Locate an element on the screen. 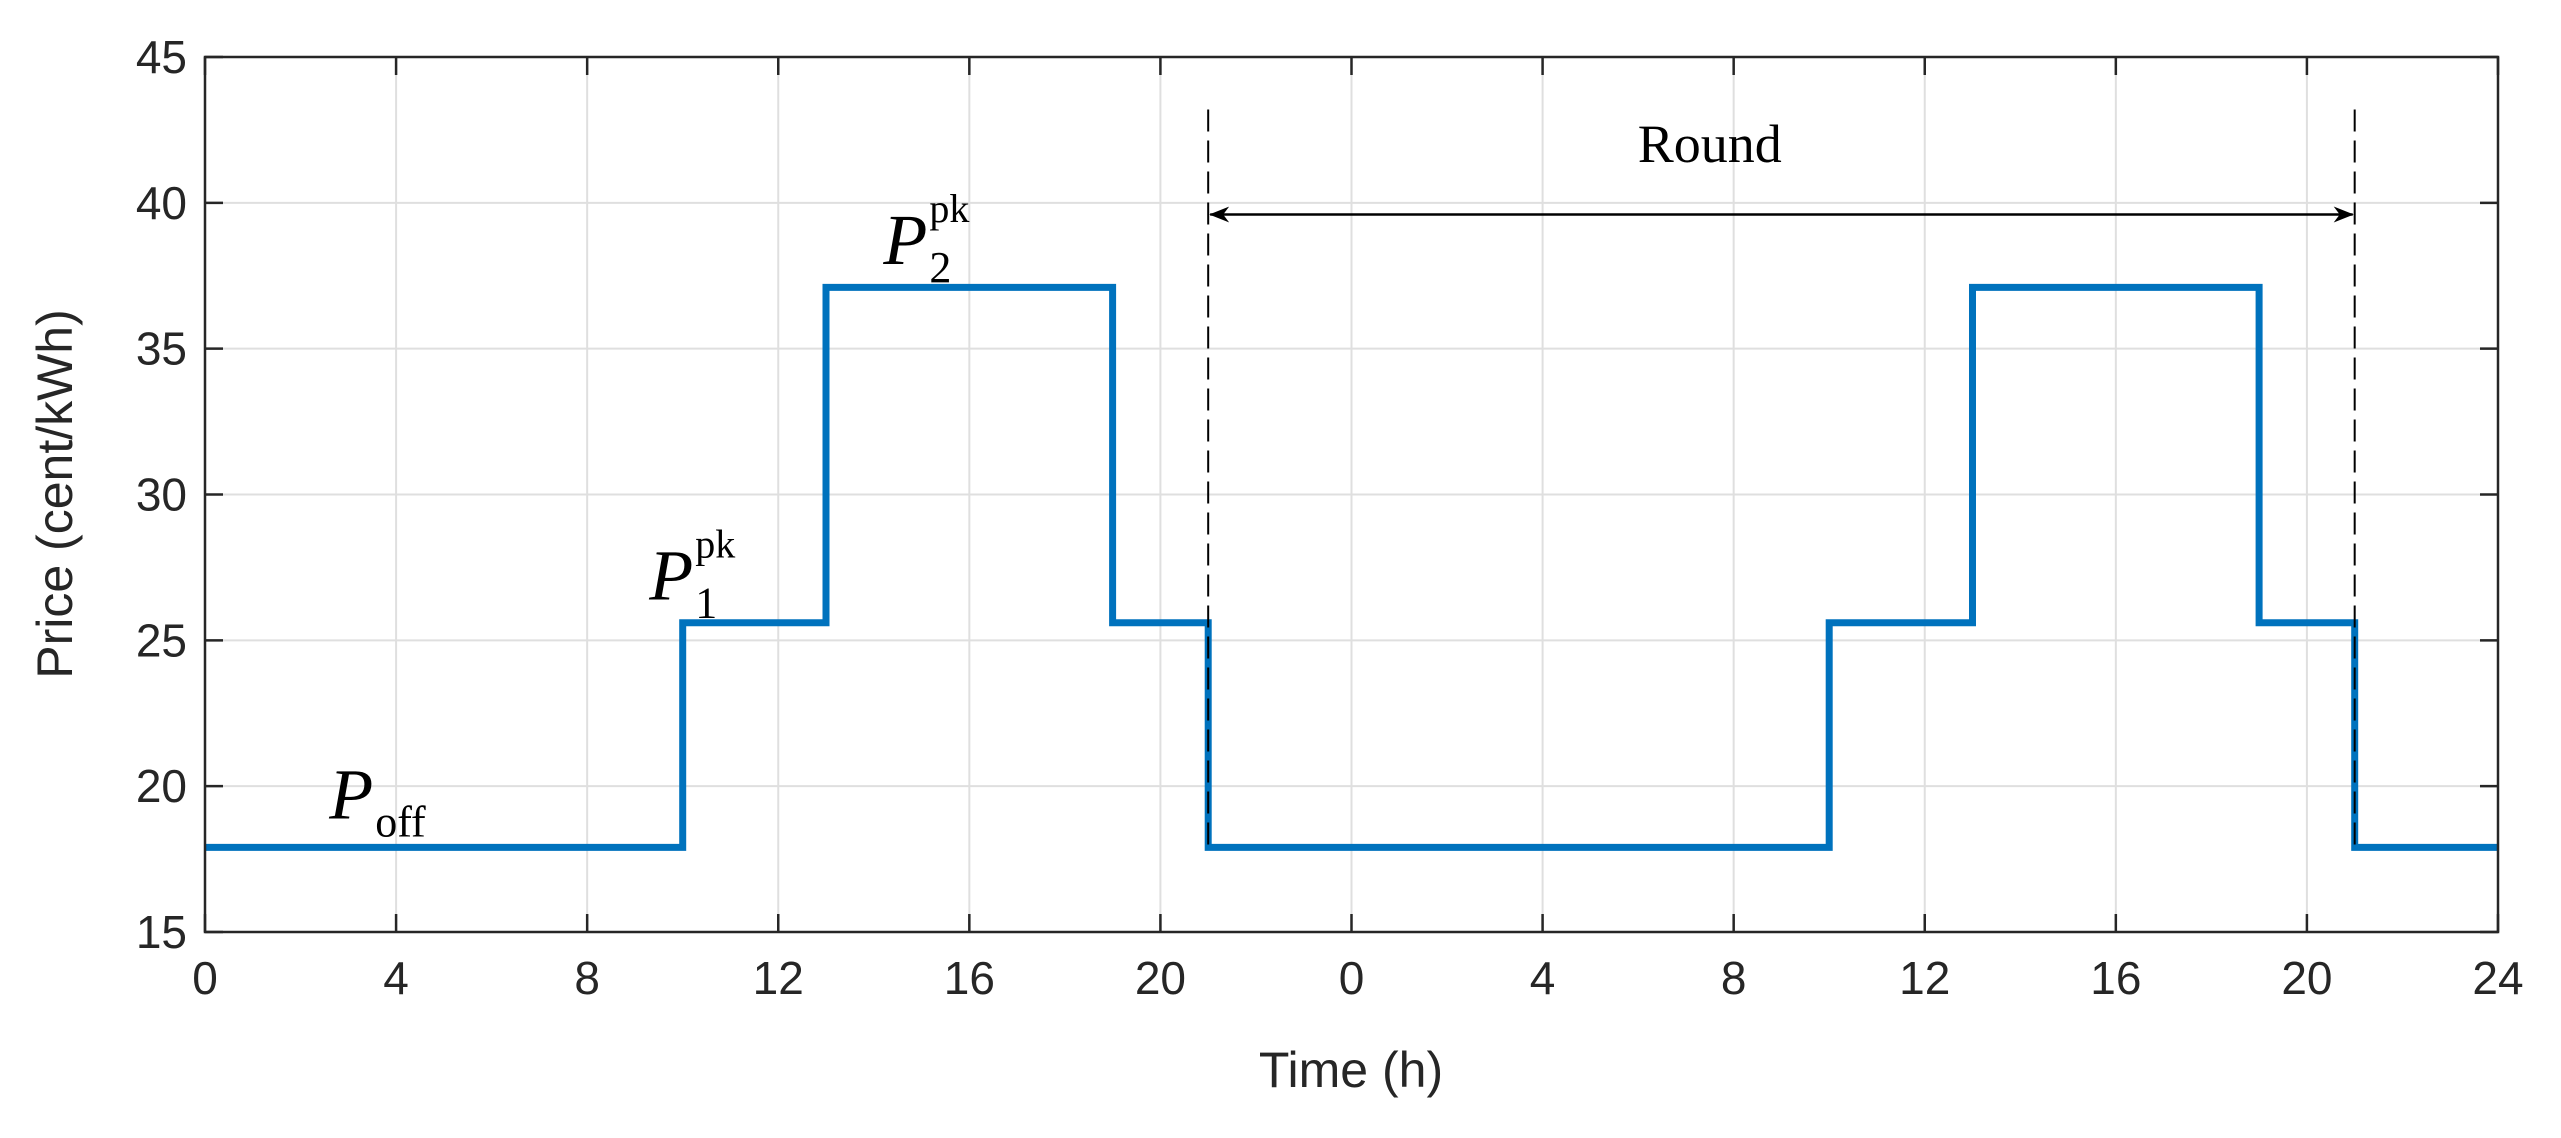  y-tick-label: 40 is located at coordinates (161, 203).